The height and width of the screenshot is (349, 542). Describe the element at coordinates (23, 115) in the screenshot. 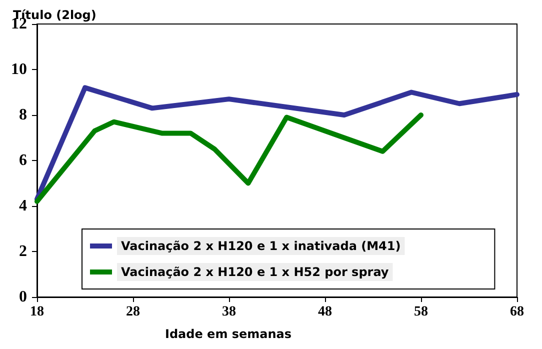

I see `y-tick-label: 8` at that location.